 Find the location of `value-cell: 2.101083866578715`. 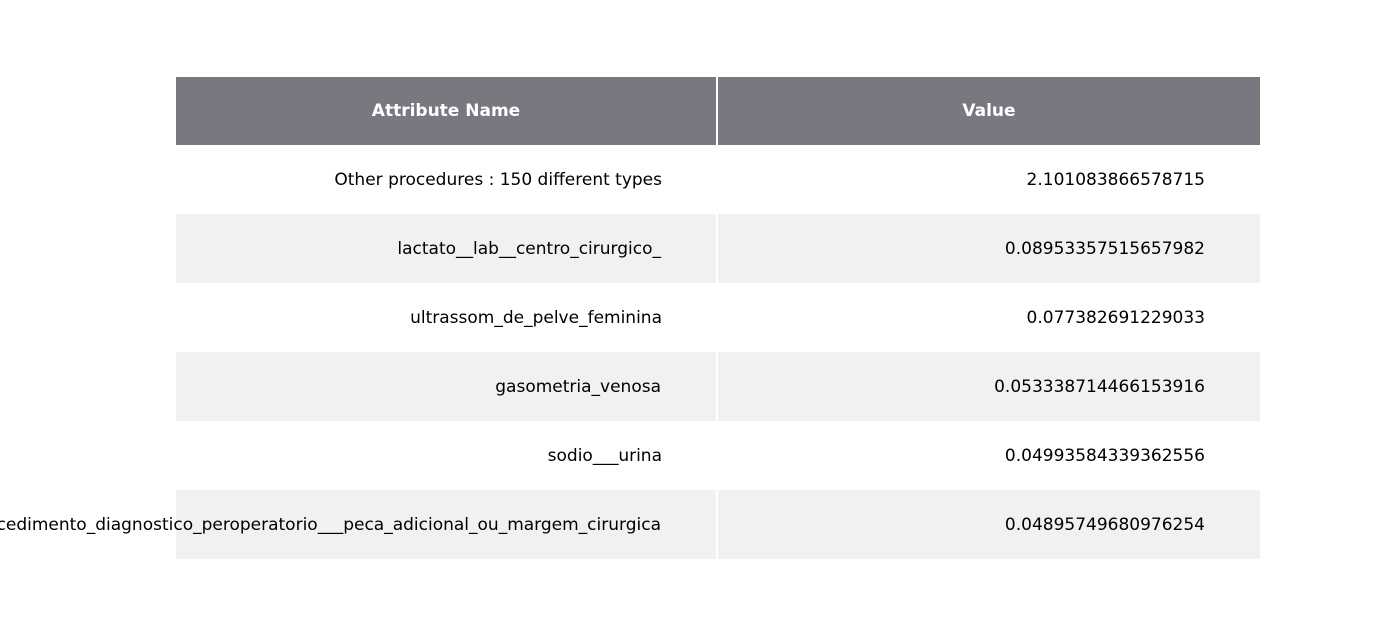

value-cell: 2.101083866578715 is located at coordinates (1115, 179).